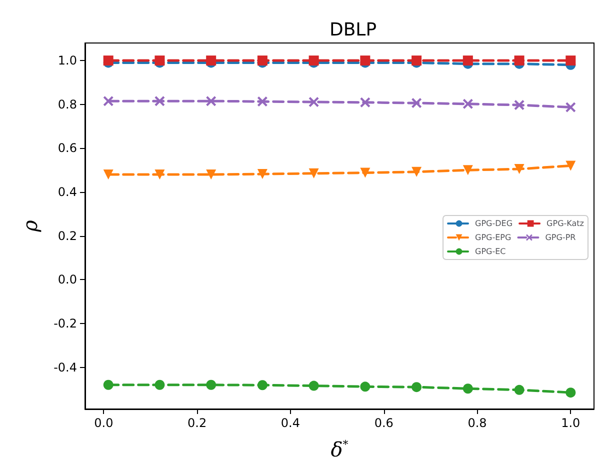 This screenshot has height=475, width=608. Describe the element at coordinates (30, 226) in the screenshot. I see `y-axis-title: ρ` at that location.